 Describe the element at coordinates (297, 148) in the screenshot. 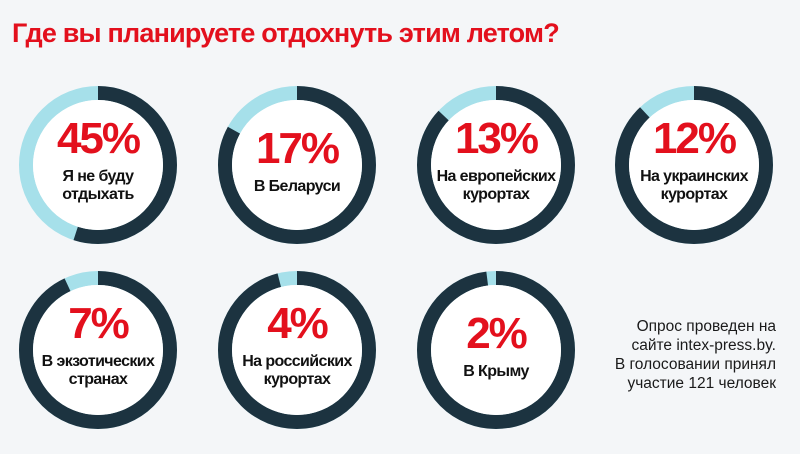

I see `donut-percent-label: 17%` at that location.